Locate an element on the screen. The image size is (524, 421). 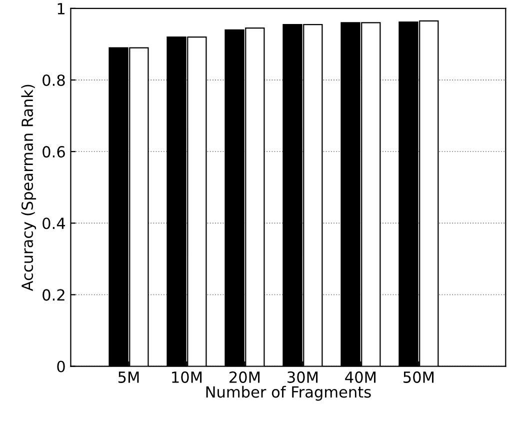
x-tick-label: 40M is located at coordinates (360, 377).